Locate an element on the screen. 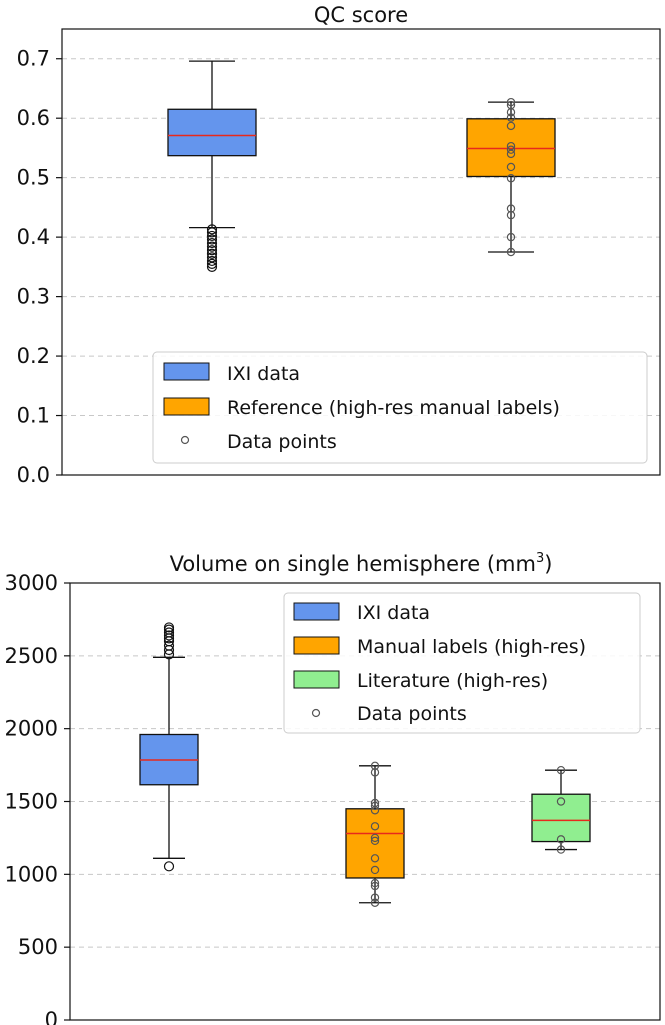  qc-tick-label: 0.5 is located at coordinates (33, 178).